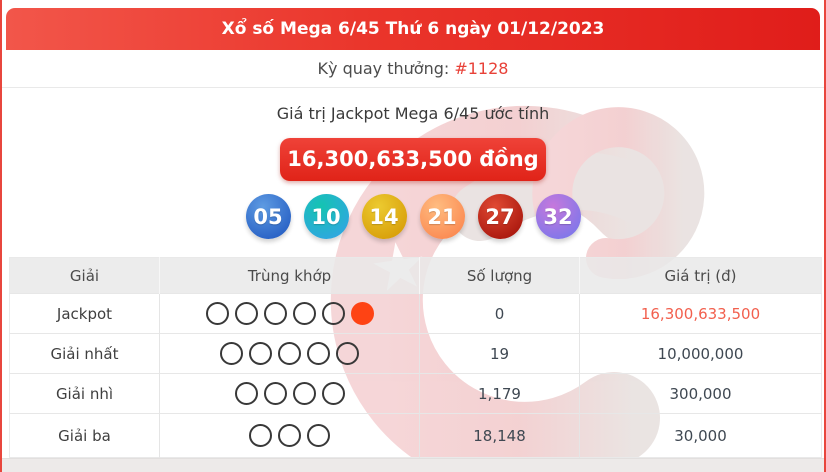 This screenshot has height=472, width=826. What do you see at coordinates (384, 216) in the screenshot?
I see `lottery-ball-14: 14` at bounding box center [384, 216].